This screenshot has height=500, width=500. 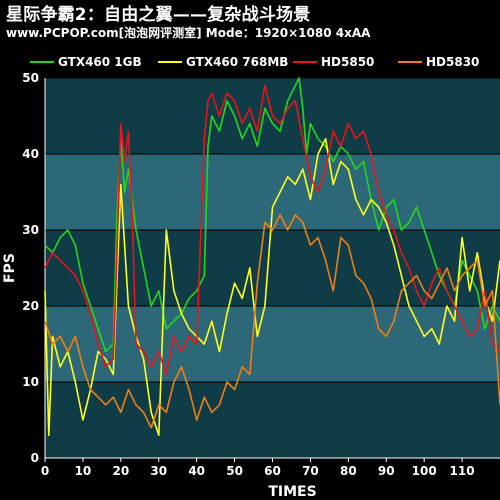 I want to click on legend-label-3: HD5850, so click(x=347, y=62).